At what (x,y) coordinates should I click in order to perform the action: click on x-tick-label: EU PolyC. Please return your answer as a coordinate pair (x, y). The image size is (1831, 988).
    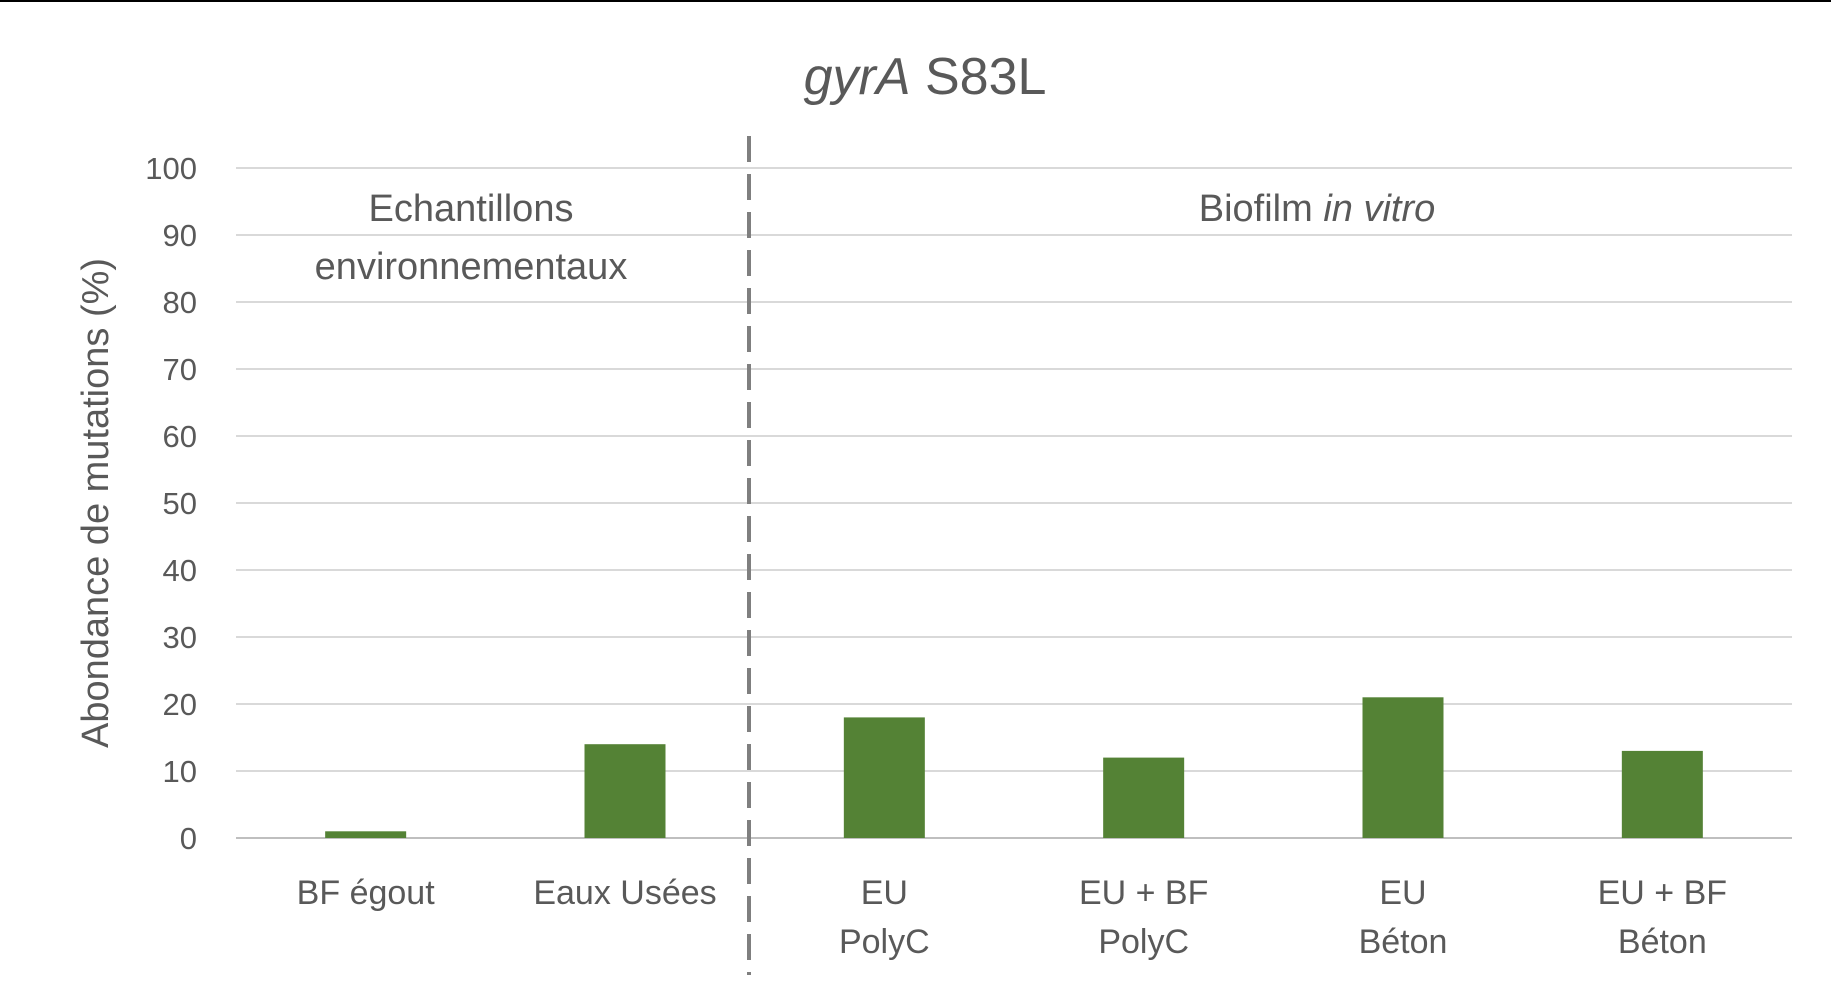
    Looking at the image, I should click on (884, 917).